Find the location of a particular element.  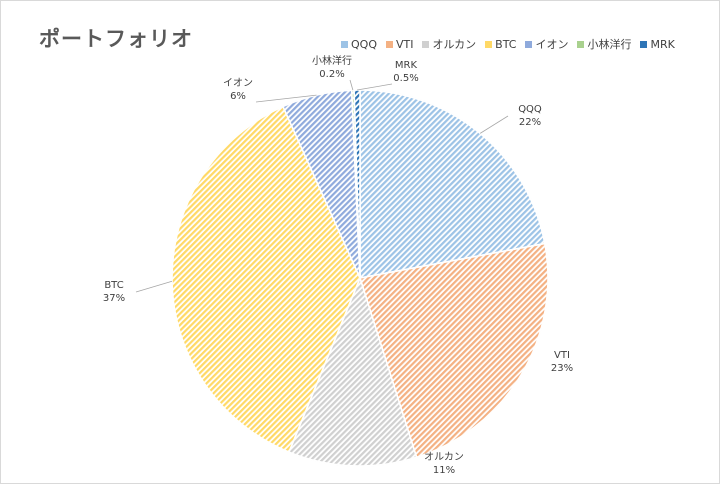

legend: QQQ VTI オルカン BTC イオン 小林洋行 MRK is located at coordinates (508, 44).